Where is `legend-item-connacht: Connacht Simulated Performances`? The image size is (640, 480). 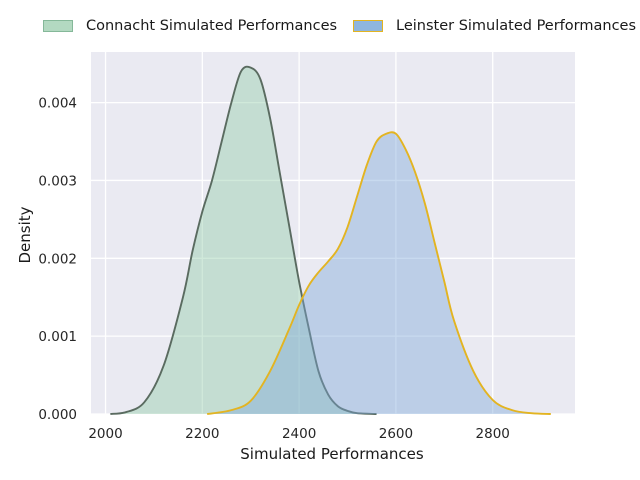 legend-item-connacht: Connacht Simulated Performances is located at coordinates (190, 26).